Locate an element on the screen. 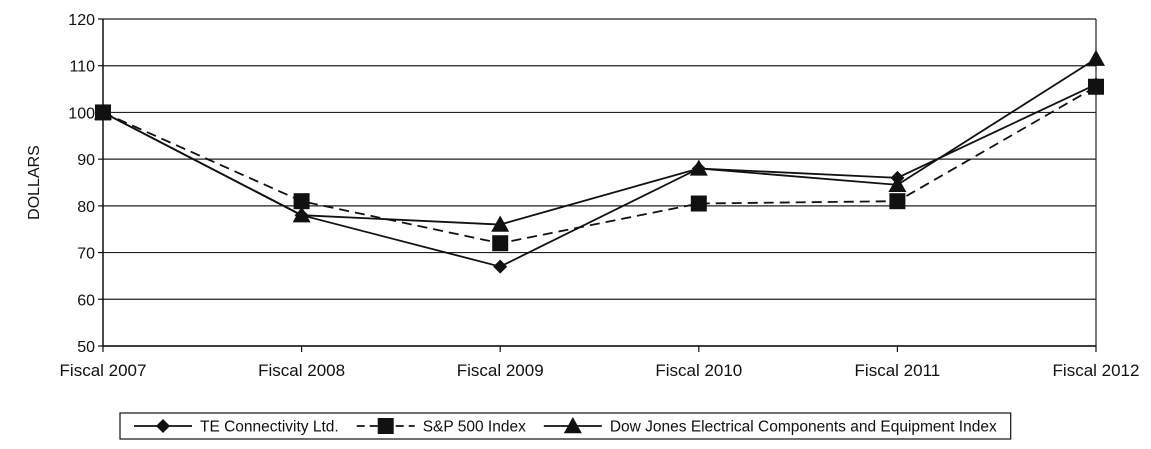 The height and width of the screenshot is (449, 1151). legend-marker-triangle is located at coordinates (572, 425).